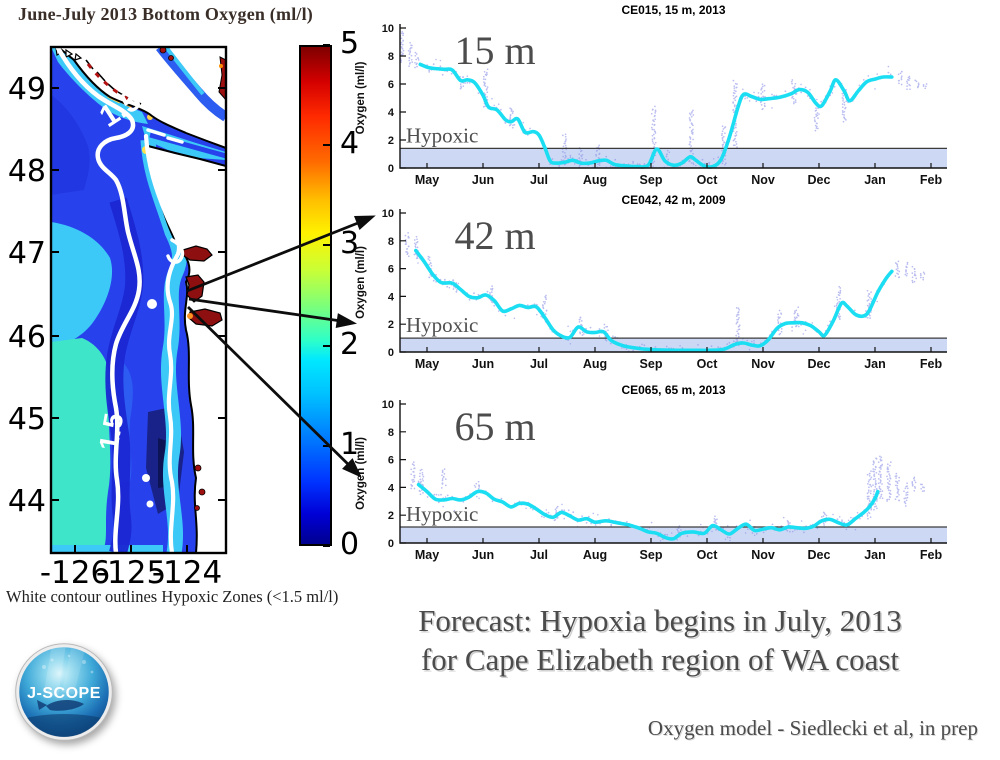 This screenshot has height=760, width=1000. Describe the element at coordinates (27, 501) in the screenshot. I see `lat-label-44: 44` at that location.